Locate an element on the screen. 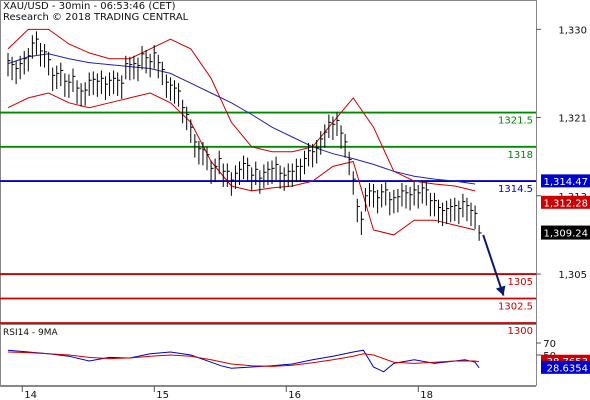 This screenshot has height=400, width=590. rsi-value-badge-bg is located at coordinates (565, 367).